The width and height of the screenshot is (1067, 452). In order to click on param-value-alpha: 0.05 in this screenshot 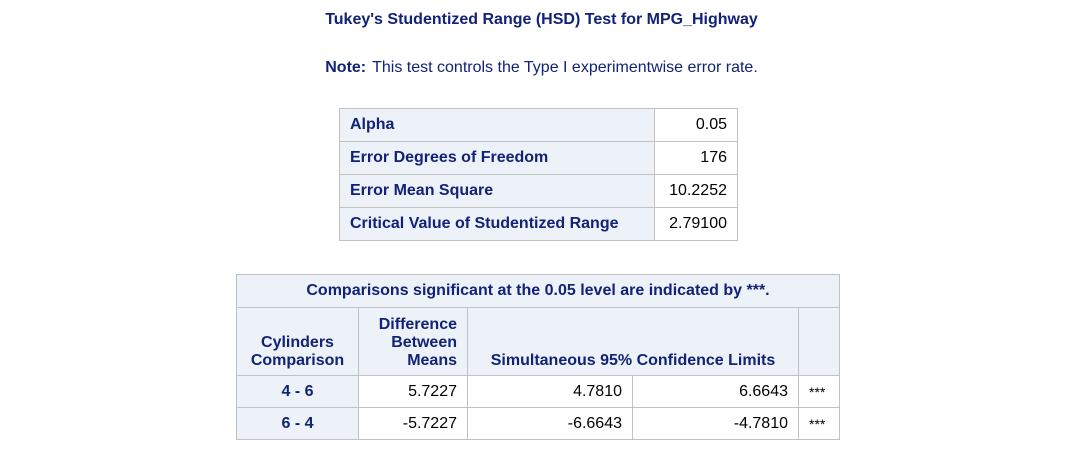, I will do `click(696, 125)`.